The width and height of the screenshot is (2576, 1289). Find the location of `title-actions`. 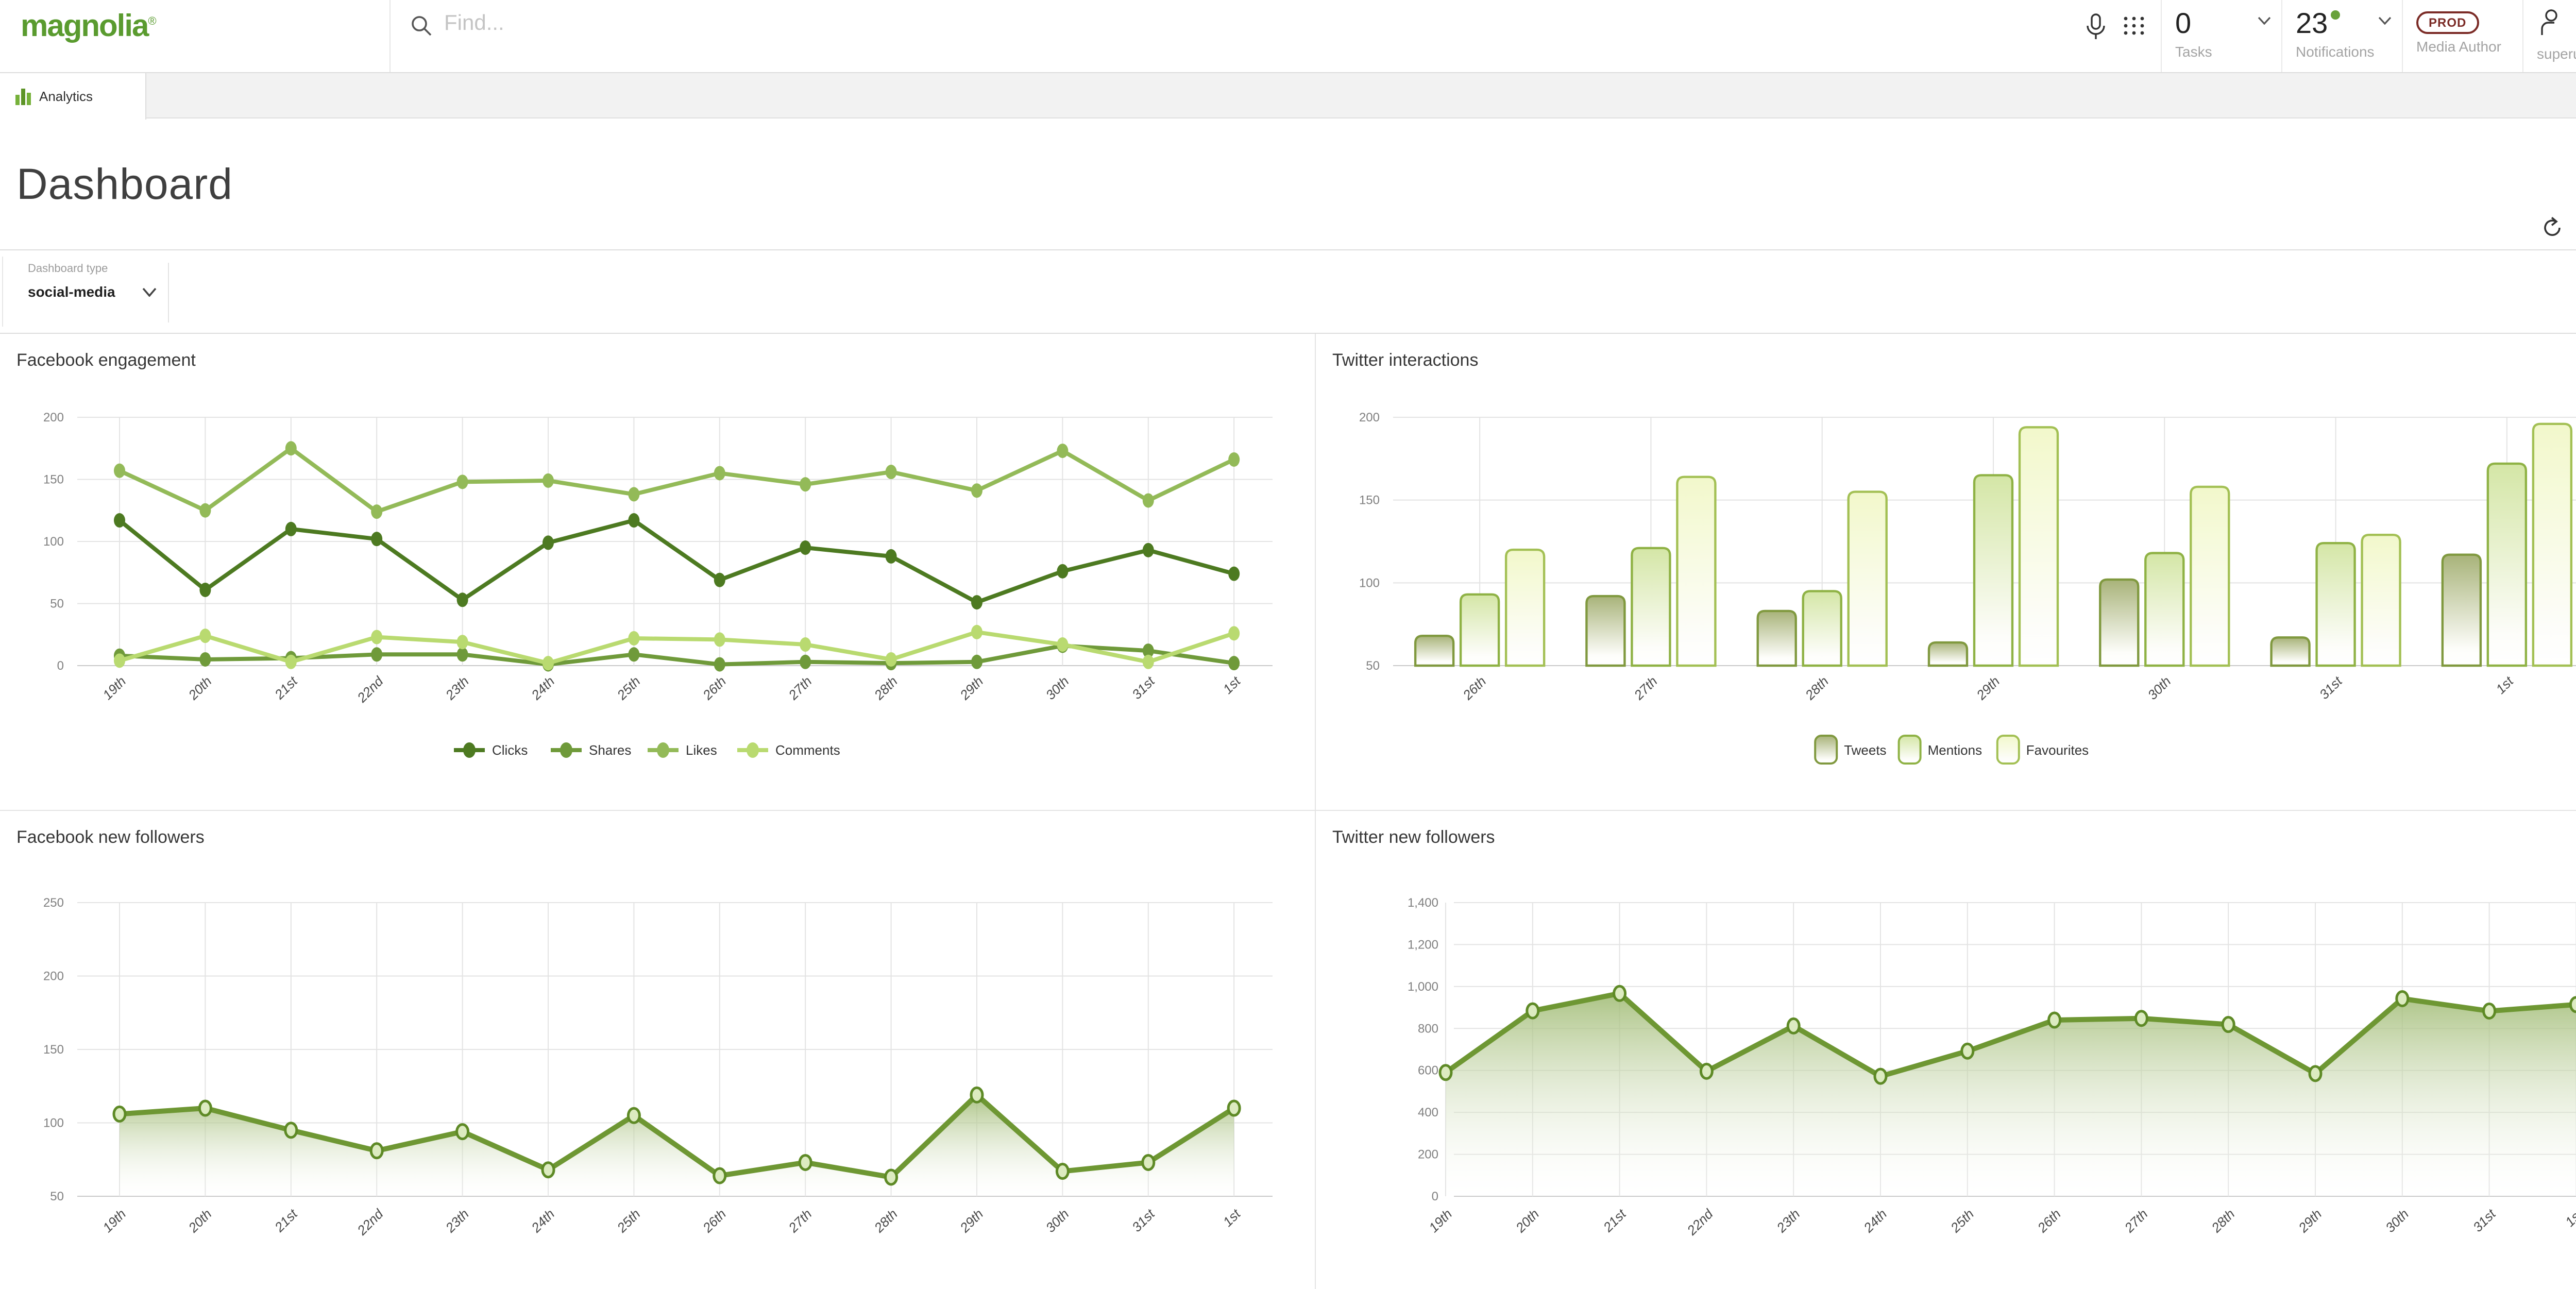

title-actions is located at coordinates (2558, 227).